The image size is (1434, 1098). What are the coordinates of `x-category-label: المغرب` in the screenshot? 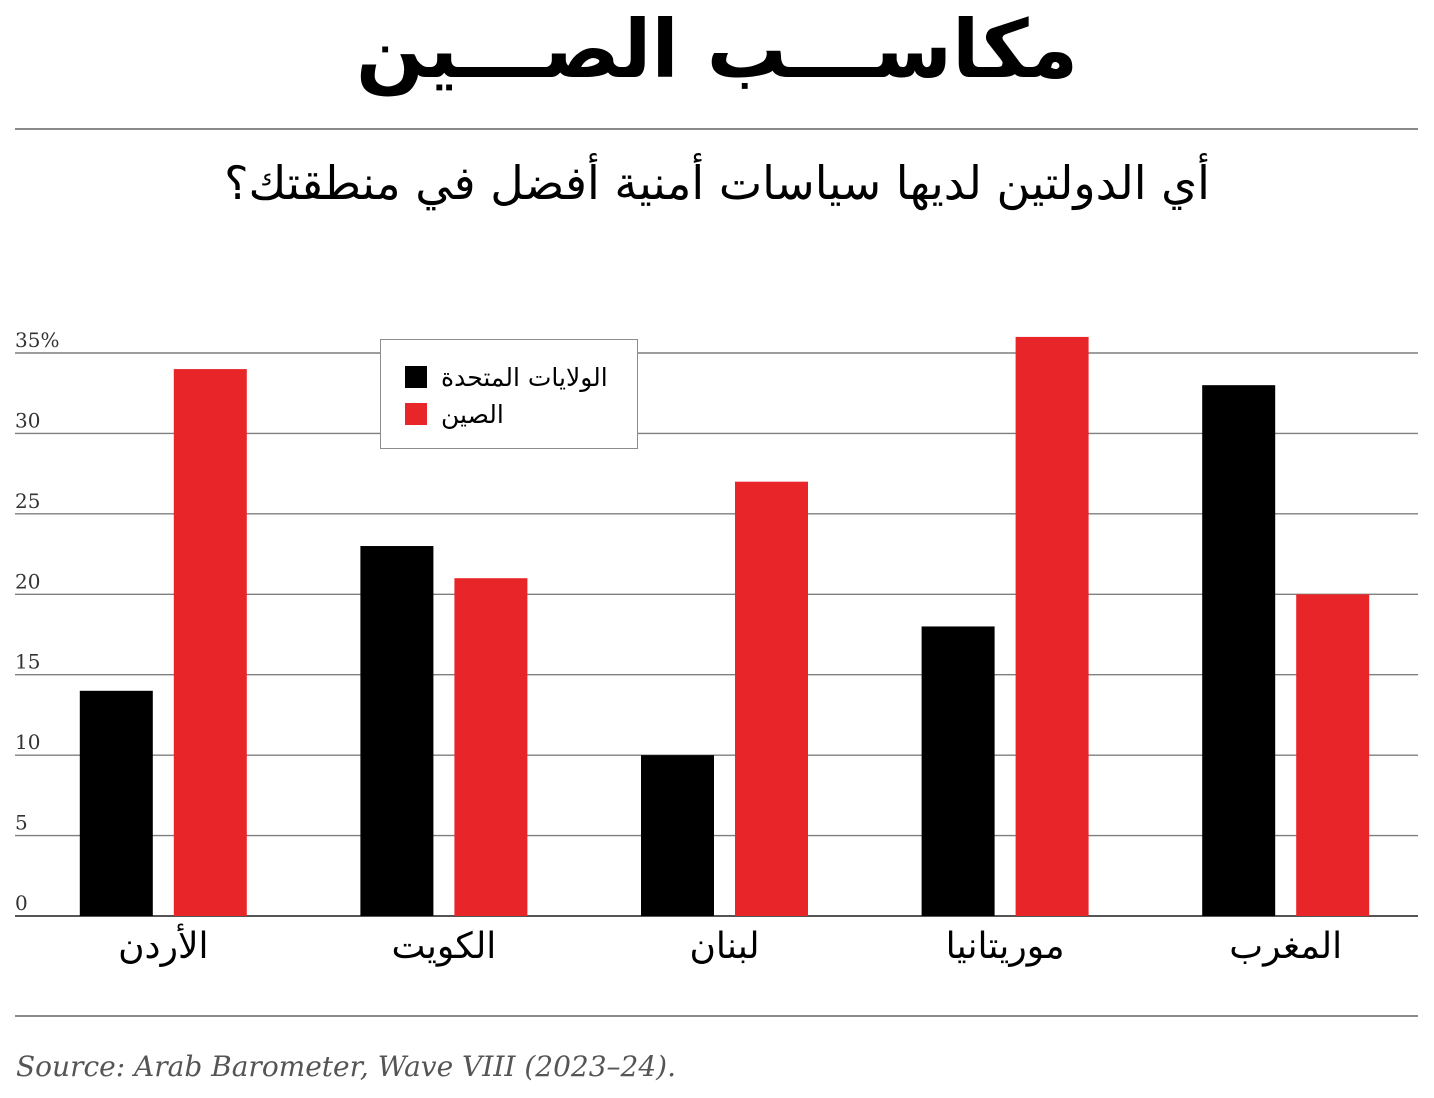 It's located at (1285, 946).